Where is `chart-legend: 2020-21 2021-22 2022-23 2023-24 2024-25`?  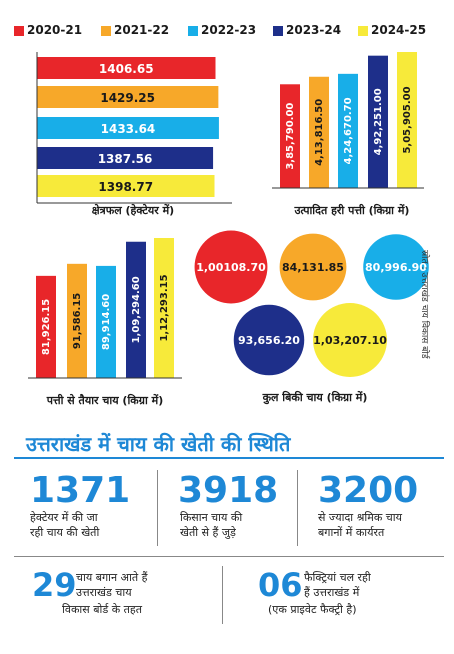
chart-legend: 2020-21 2021-22 2022-23 2023-24 2024-25 is located at coordinates (229, 31).